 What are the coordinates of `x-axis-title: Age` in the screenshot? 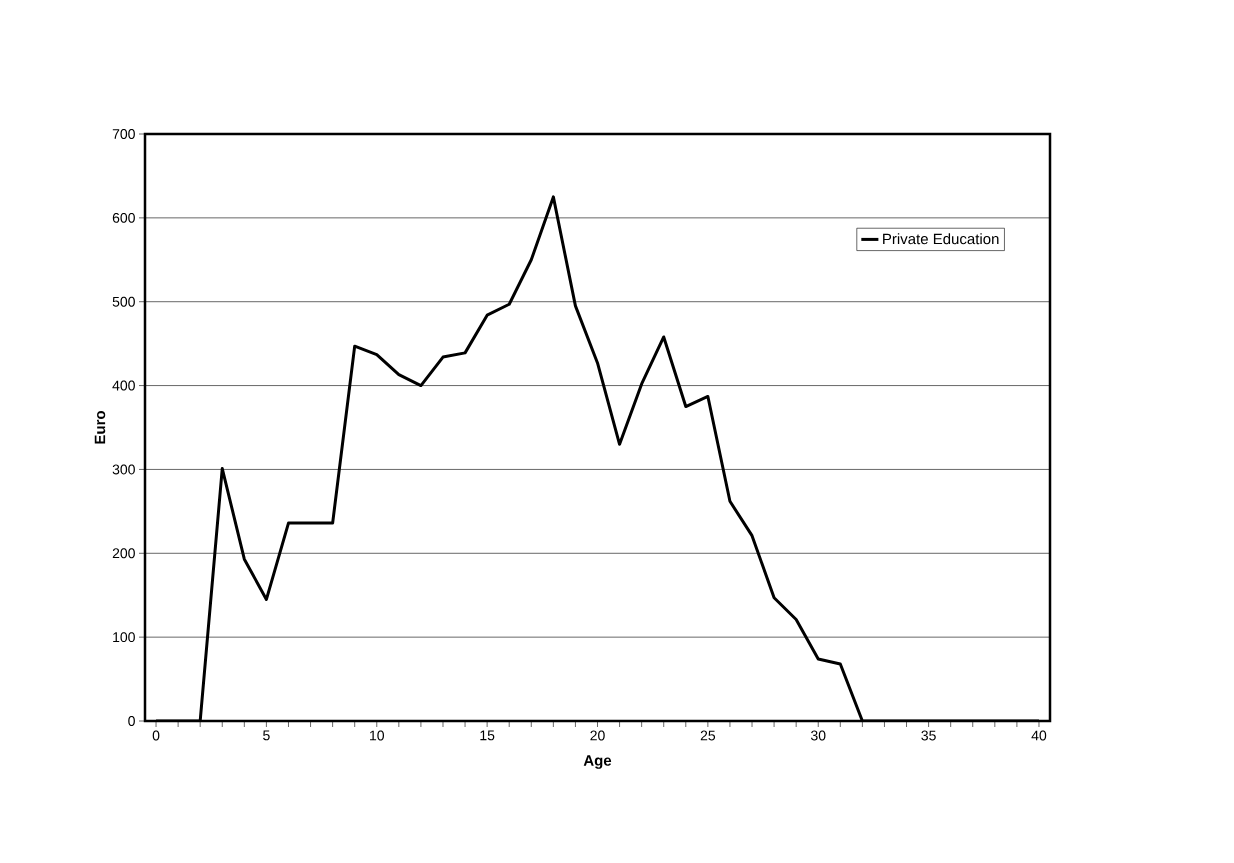 It's located at (597, 762).